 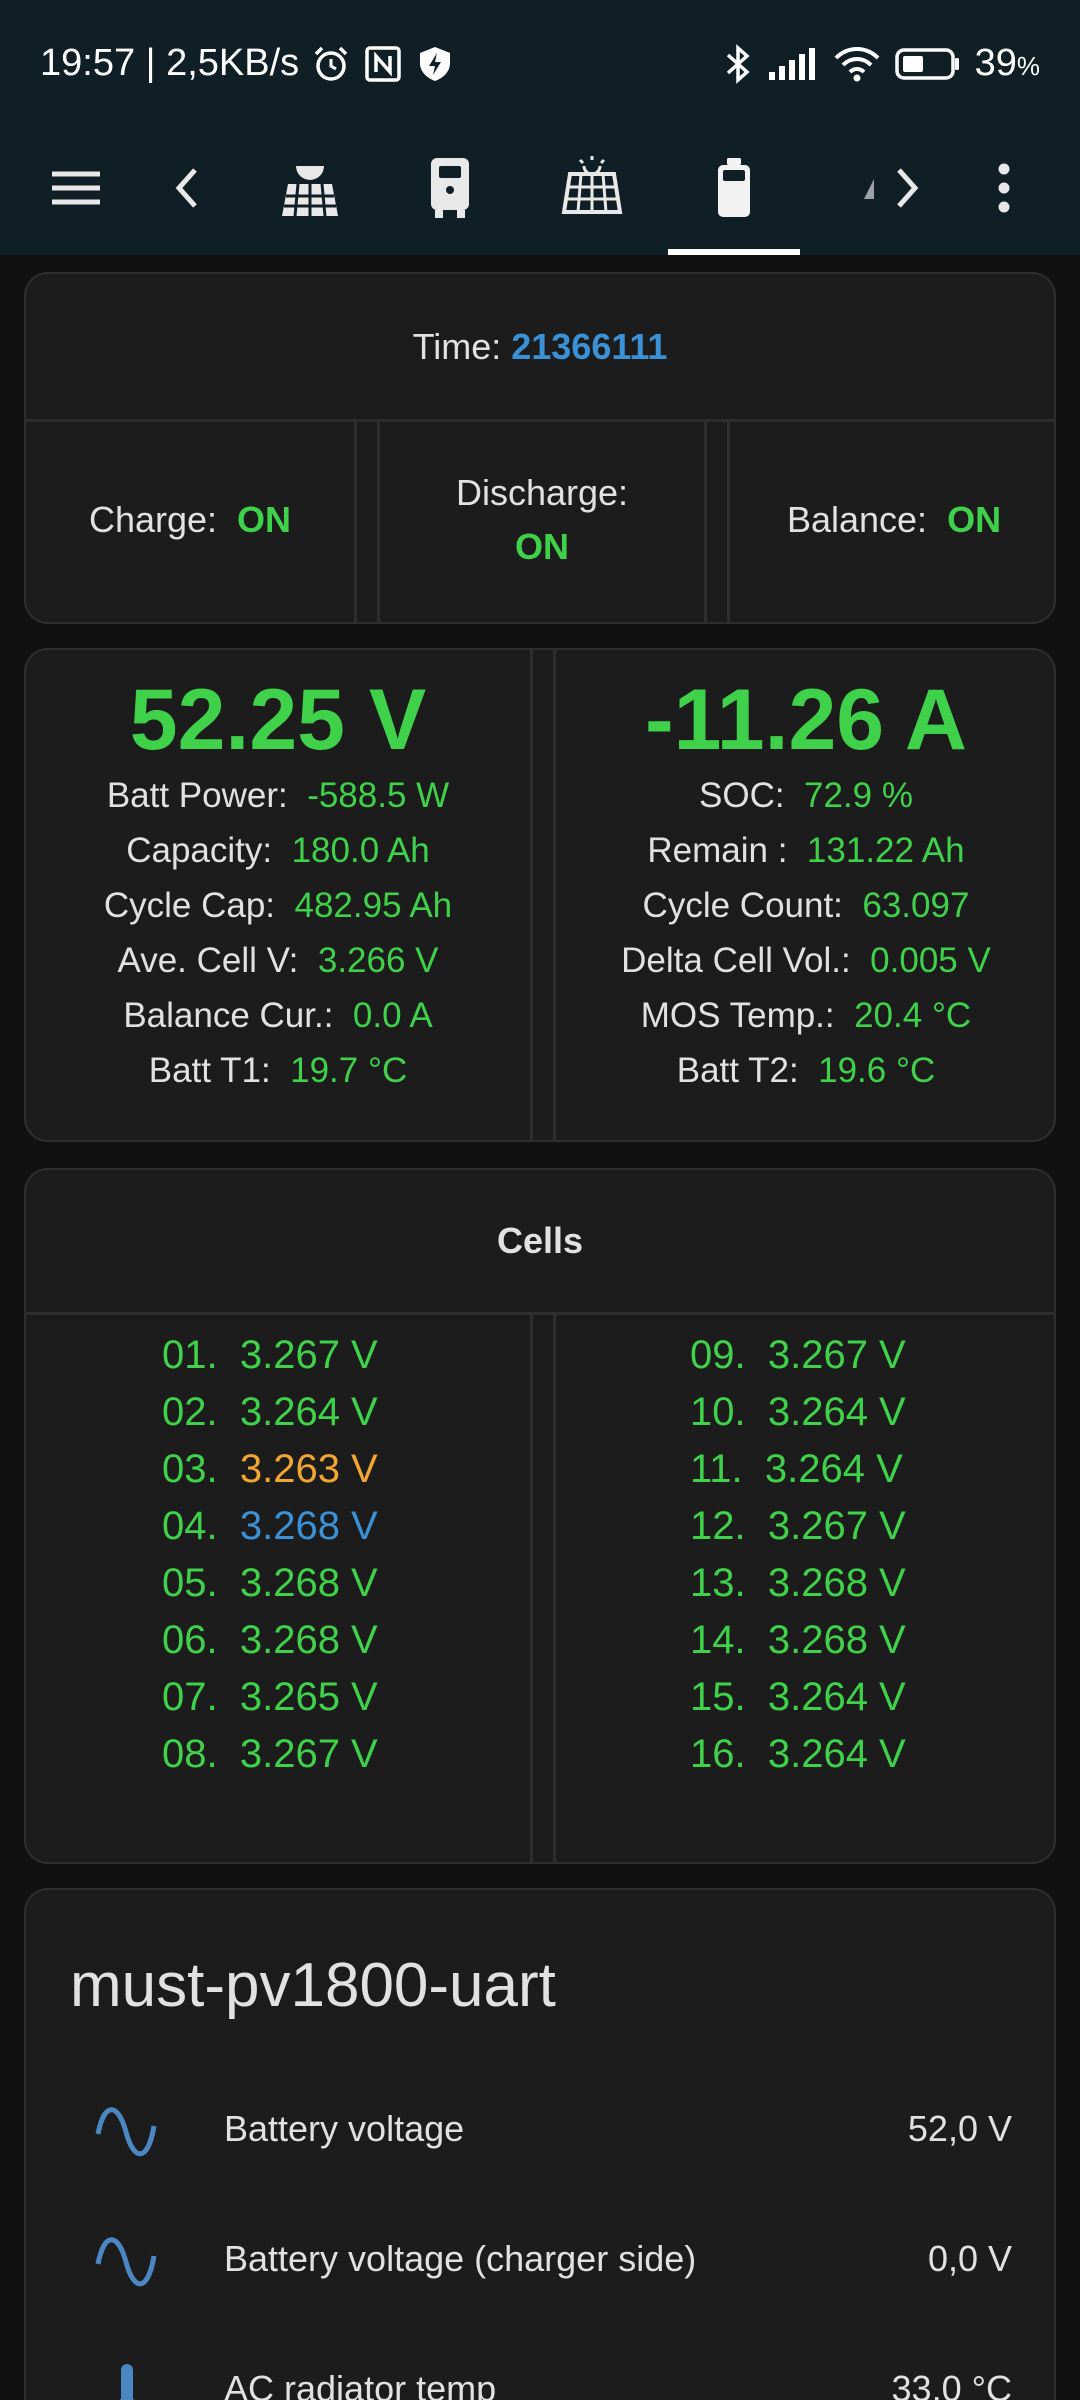 What do you see at coordinates (718, 1355) in the screenshot?
I see `cell-number: 09.` at bounding box center [718, 1355].